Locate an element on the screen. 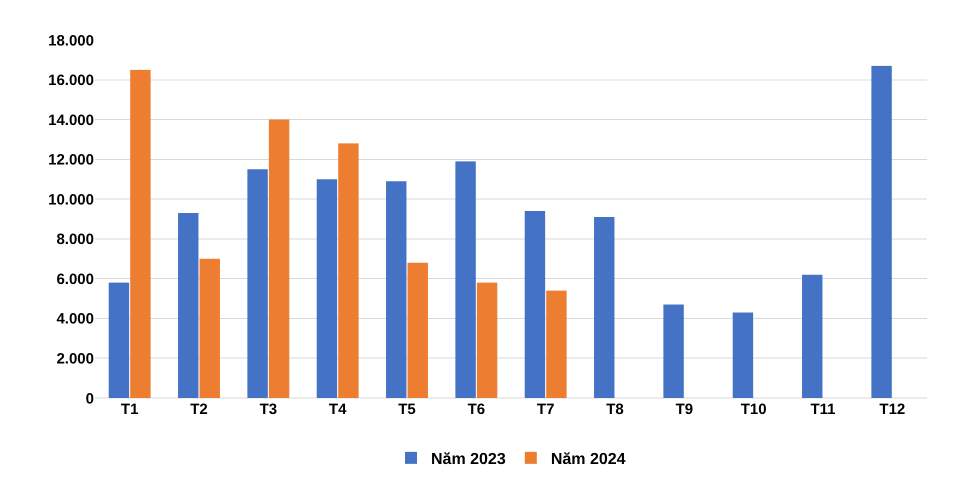 Image resolution: width=957 pixels, height=493 pixels. y-tick-label: 16.000 is located at coordinates (71, 81).